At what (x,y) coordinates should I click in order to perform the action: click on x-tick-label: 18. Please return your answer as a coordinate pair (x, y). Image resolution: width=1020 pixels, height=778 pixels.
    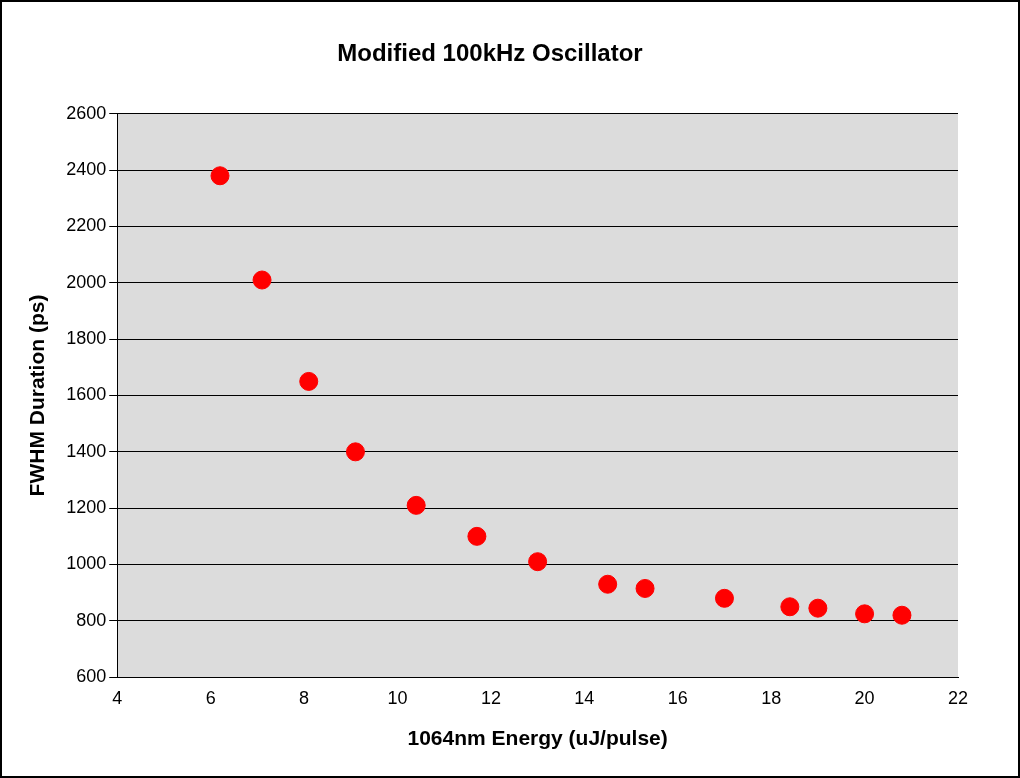
    Looking at the image, I should click on (771, 697).